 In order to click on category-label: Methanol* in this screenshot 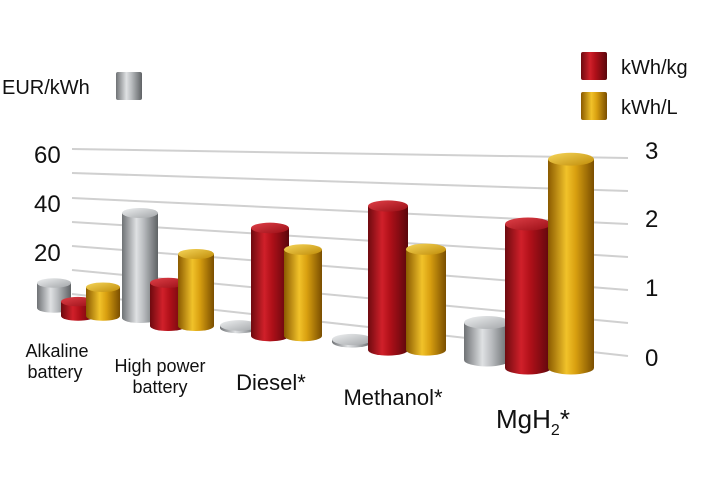, I will do `click(393, 397)`.